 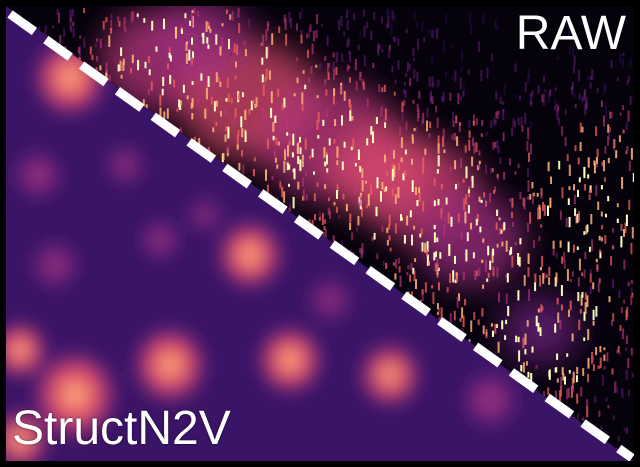 What do you see at coordinates (121, 428) in the screenshot?
I see `denoised-label: StructN2V` at bounding box center [121, 428].